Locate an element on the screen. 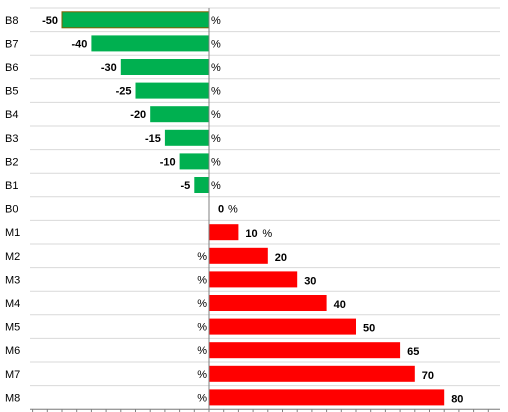 Image resolution: width=508 pixels, height=412 pixels. data-label: 70 is located at coordinates (428, 376).